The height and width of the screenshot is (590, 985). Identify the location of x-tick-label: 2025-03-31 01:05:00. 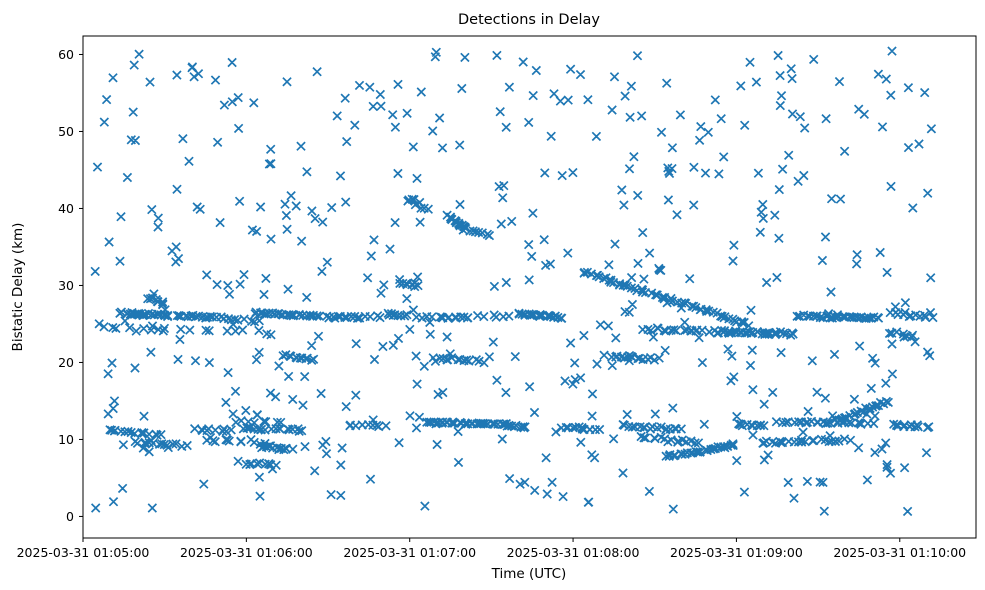
(83, 552).